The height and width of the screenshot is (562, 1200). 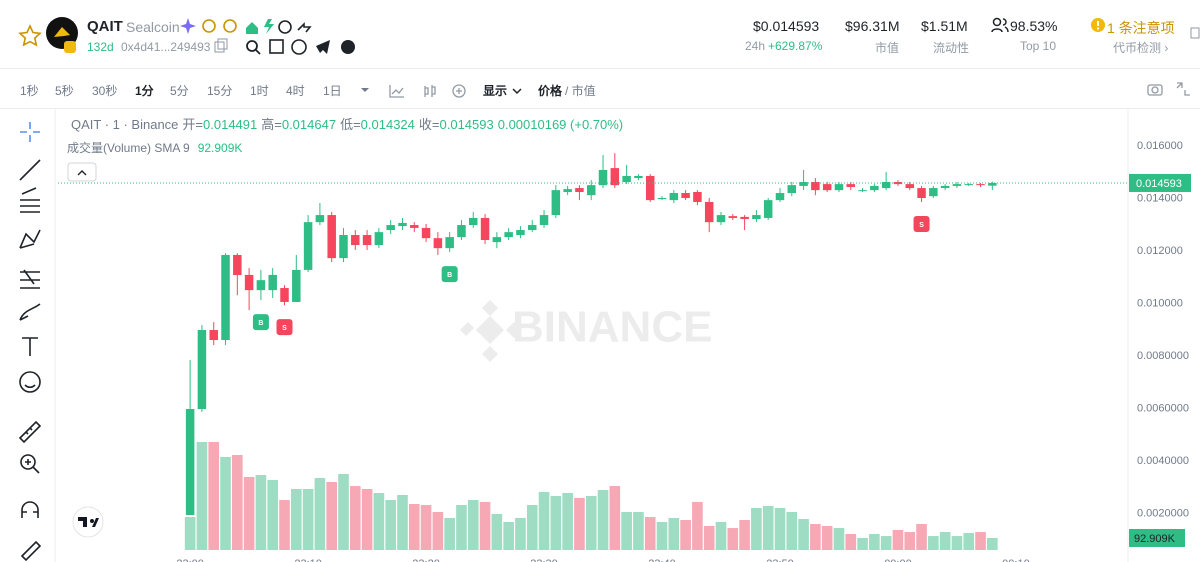 What do you see at coordinates (144, 91) in the screenshot?
I see `interval: 1分` at bounding box center [144, 91].